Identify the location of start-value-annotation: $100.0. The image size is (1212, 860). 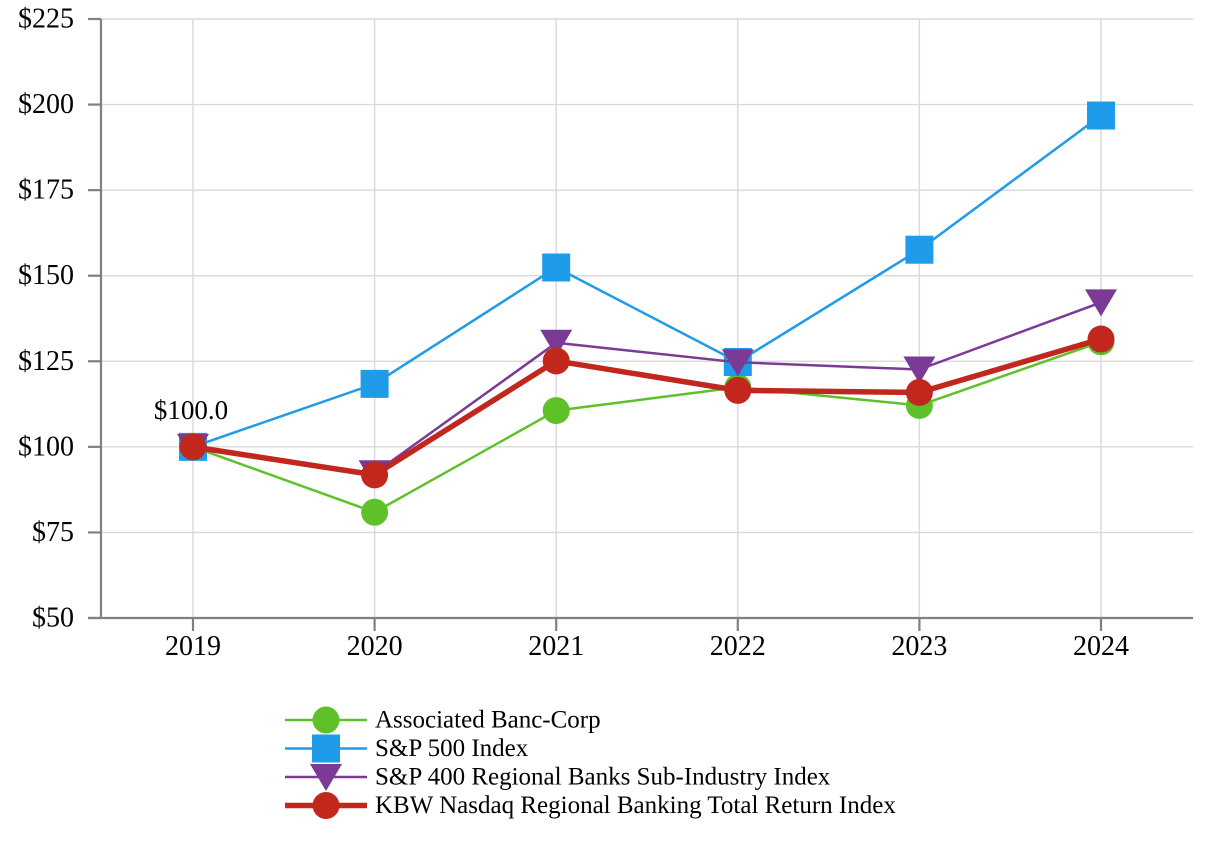
(191, 410).